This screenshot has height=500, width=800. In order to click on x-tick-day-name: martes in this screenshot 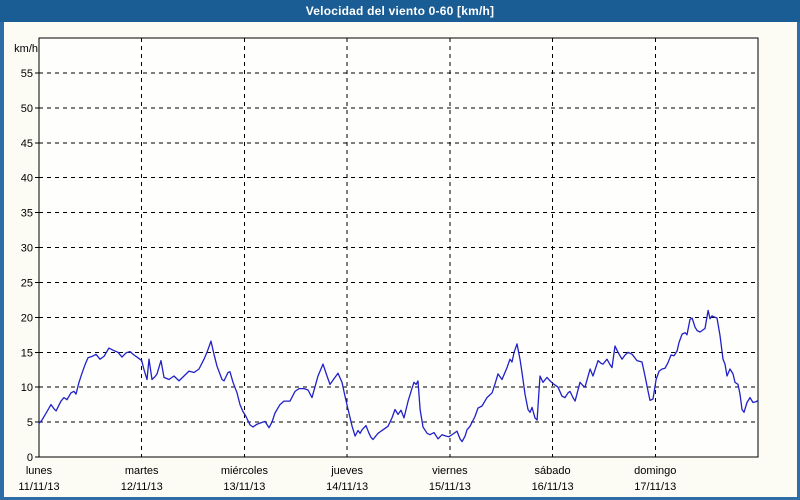, I will do `click(142, 471)`.